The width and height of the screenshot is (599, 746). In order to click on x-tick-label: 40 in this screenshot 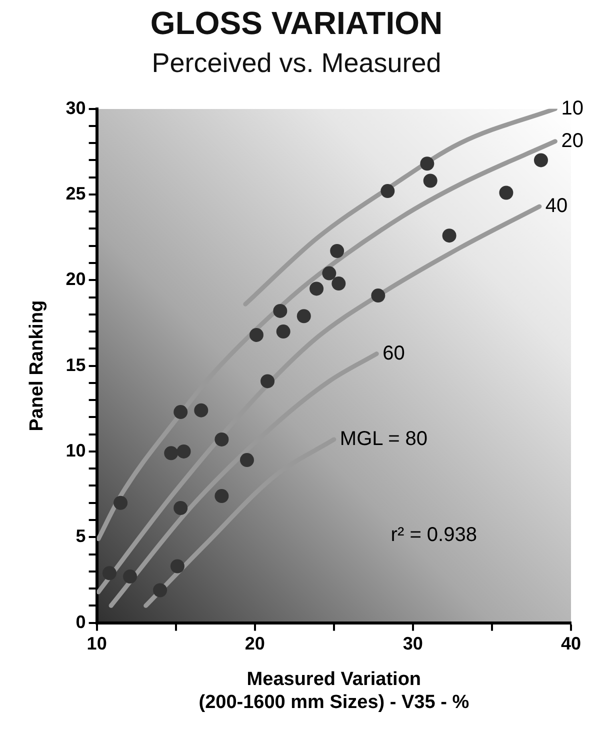, I will do `click(571, 644)`.